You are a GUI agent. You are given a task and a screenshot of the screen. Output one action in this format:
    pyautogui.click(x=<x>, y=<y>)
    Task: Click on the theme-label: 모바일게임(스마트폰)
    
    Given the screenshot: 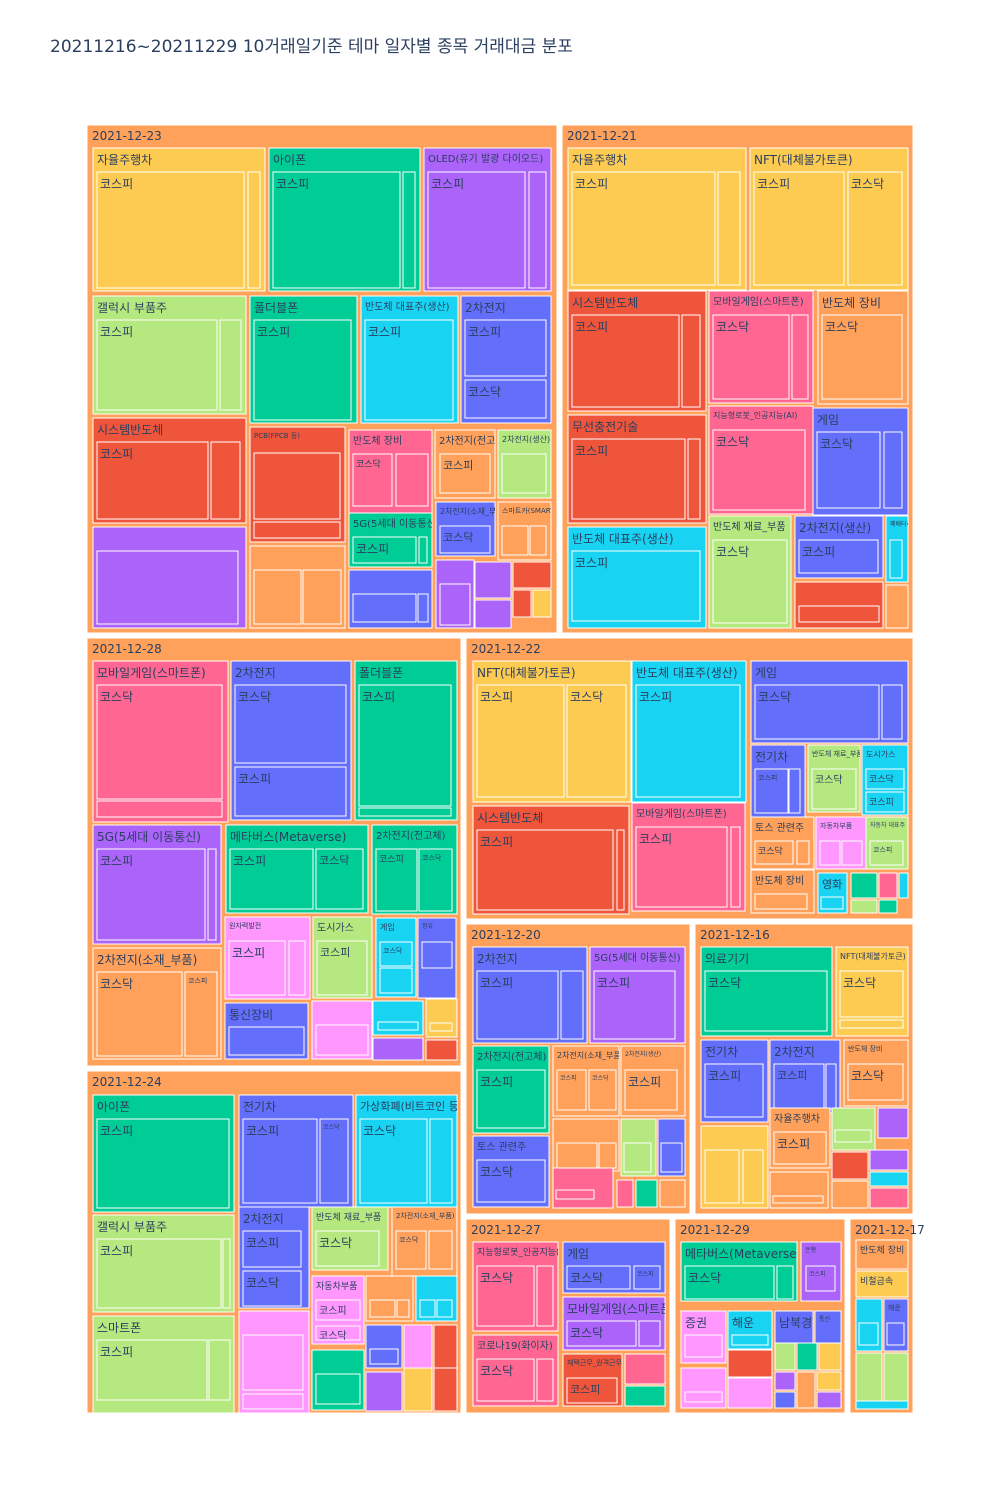 What is the action you would take?
    pyautogui.click(x=681, y=813)
    